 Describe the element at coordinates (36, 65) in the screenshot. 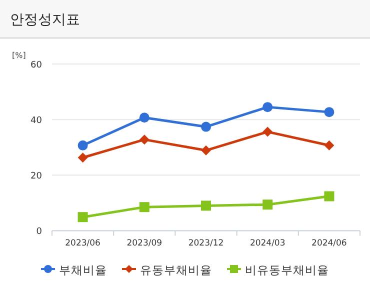

I see `y-tick-label: 60` at that location.